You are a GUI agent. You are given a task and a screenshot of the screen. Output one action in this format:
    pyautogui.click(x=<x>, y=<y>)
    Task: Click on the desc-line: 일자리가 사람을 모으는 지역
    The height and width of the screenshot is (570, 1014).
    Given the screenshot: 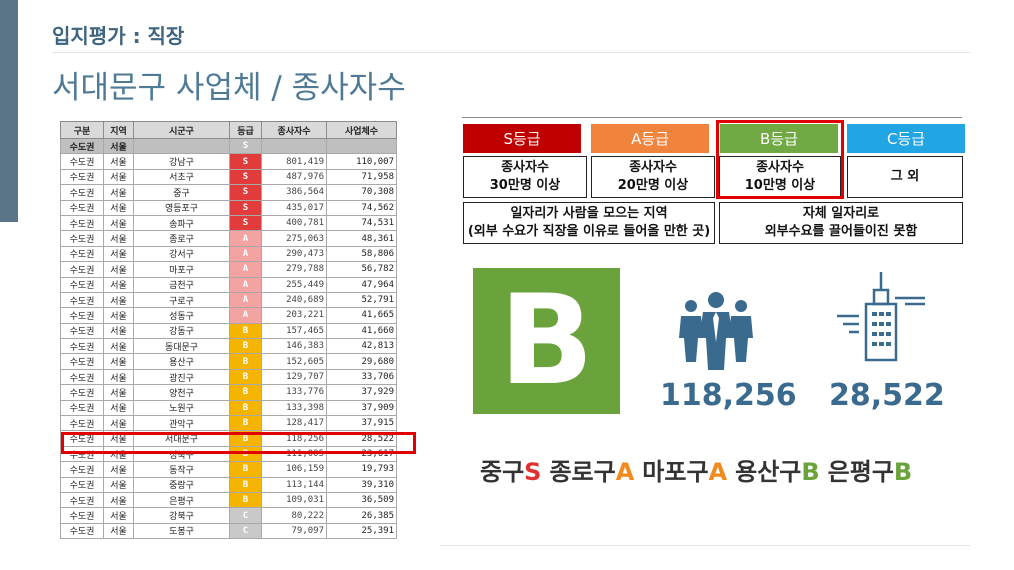 What is the action you would take?
    pyautogui.click(x=589, y=213)
    